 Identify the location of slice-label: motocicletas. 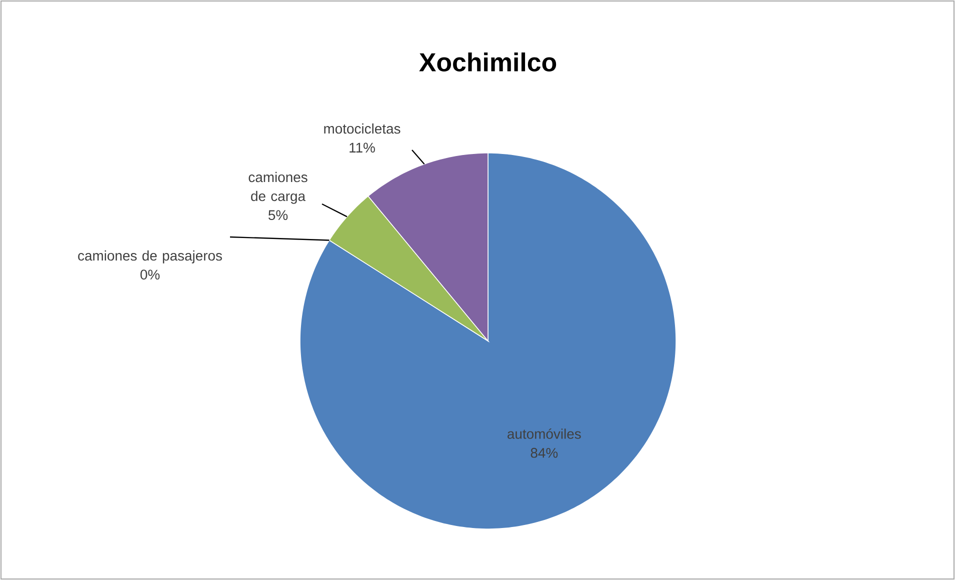
(362, 128).